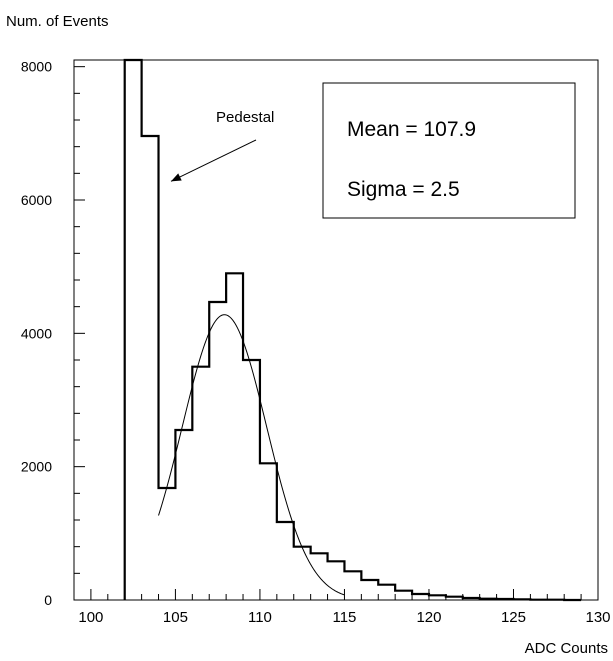  Describe the element at coordinates (53, 333) in the screenshot. I see `y-axis-ticks: 0 2000 4000 6000 8000` at that location.